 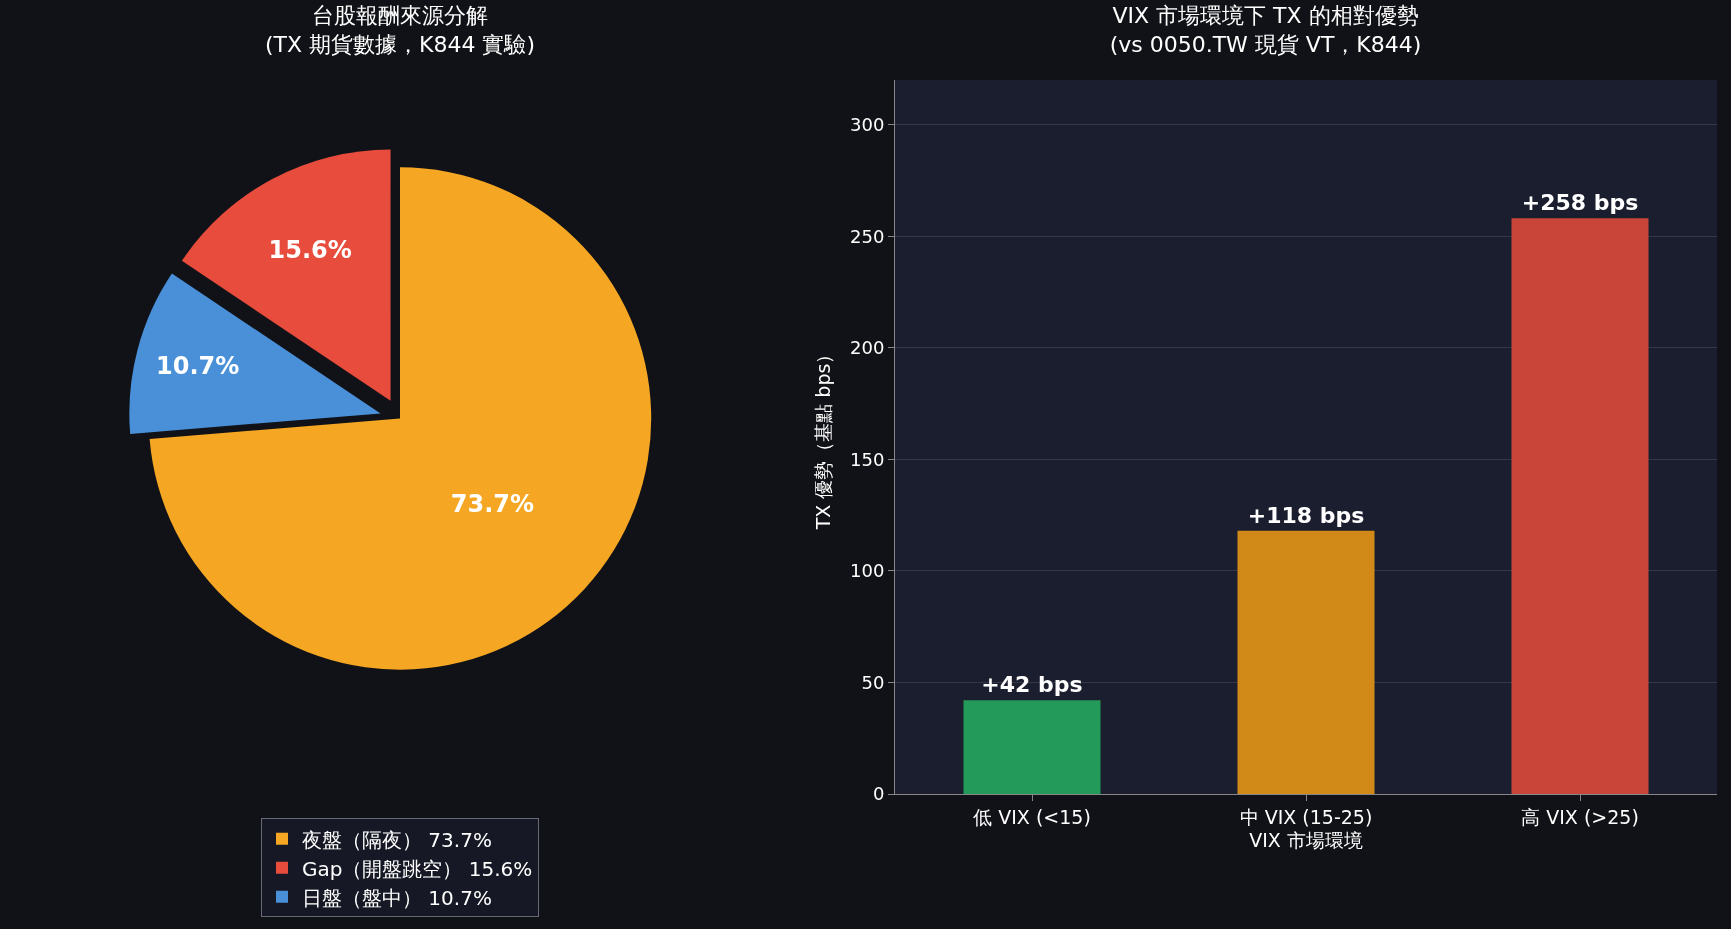 What do you see at coordinates (1265, 30) in the screenshot?
I see `chart-title: VIX 市場環境下 TX 的相對優勢 (vs 0050.TW 現貨 VT，K844)` at bounding box center [1265, 30].